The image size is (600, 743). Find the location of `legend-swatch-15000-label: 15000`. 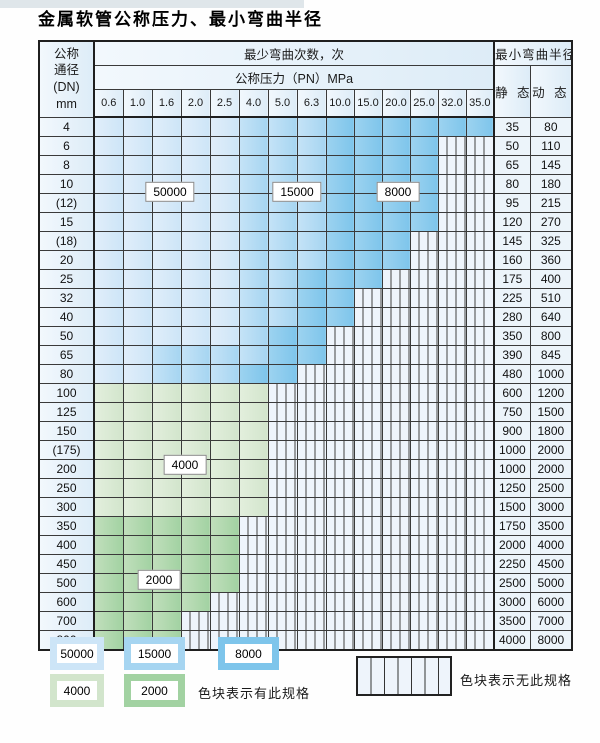

legend-swatch-15000-label: 15000 is located at coordinates (154, 653).